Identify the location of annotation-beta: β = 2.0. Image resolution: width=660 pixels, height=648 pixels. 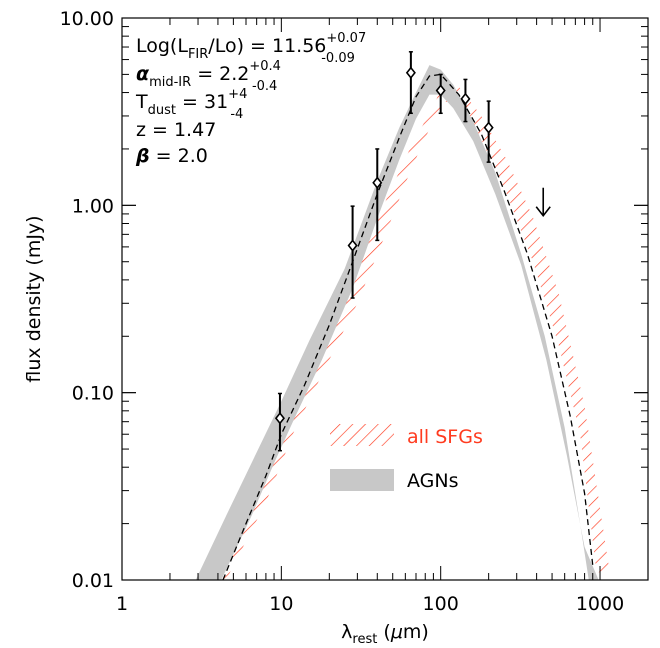
(171, 156).